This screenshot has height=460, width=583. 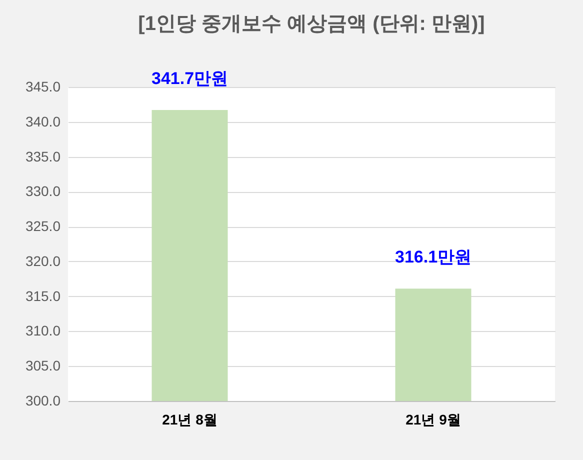 I want to click on data-label: 316.1만원, so click(x=433, y=257).